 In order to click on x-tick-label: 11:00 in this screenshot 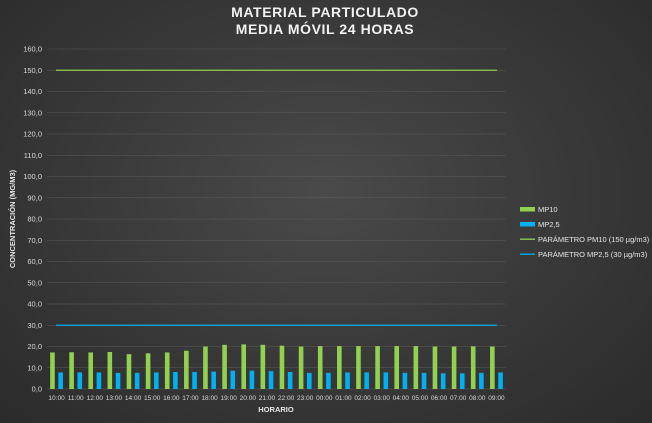, I will do `click(76, 398)`.